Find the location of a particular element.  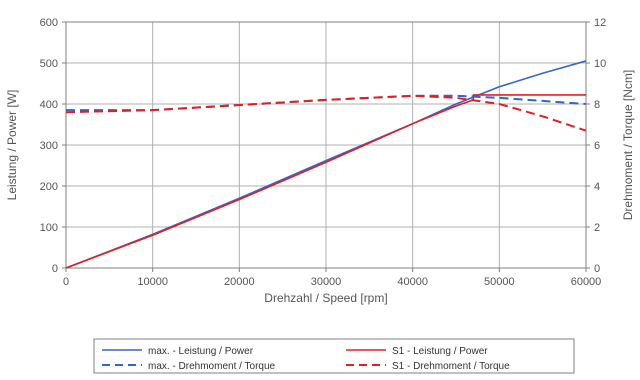

legend-box is located at coordinates (334, 356).